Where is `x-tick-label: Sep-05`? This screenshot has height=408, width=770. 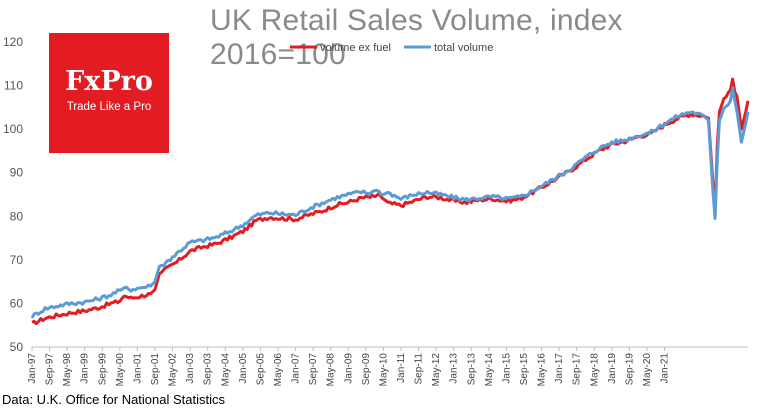 x-tick-label: Sep-05 is located at coordinates (260, 369).